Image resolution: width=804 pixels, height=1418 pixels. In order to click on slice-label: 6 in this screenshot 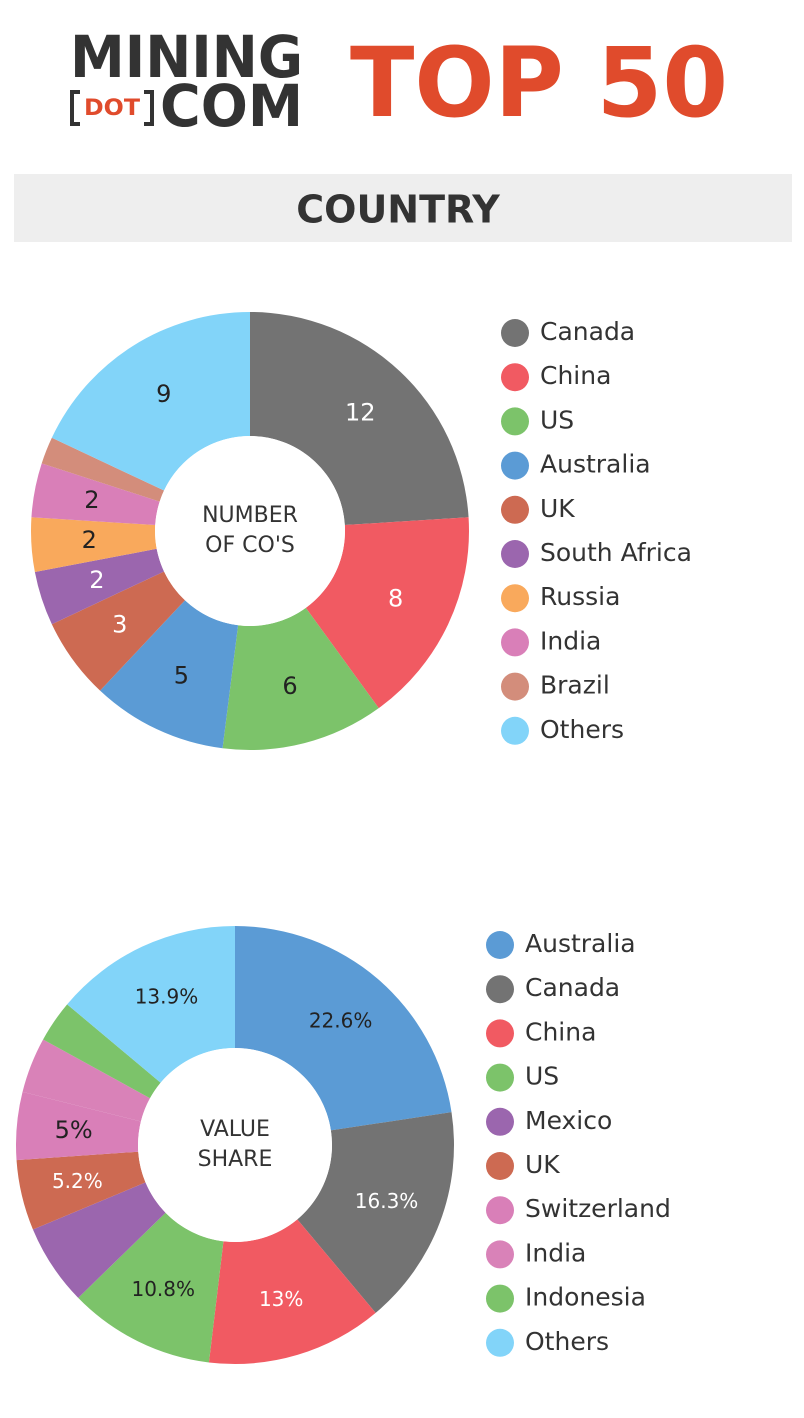, I will do `click(289, 686)`.